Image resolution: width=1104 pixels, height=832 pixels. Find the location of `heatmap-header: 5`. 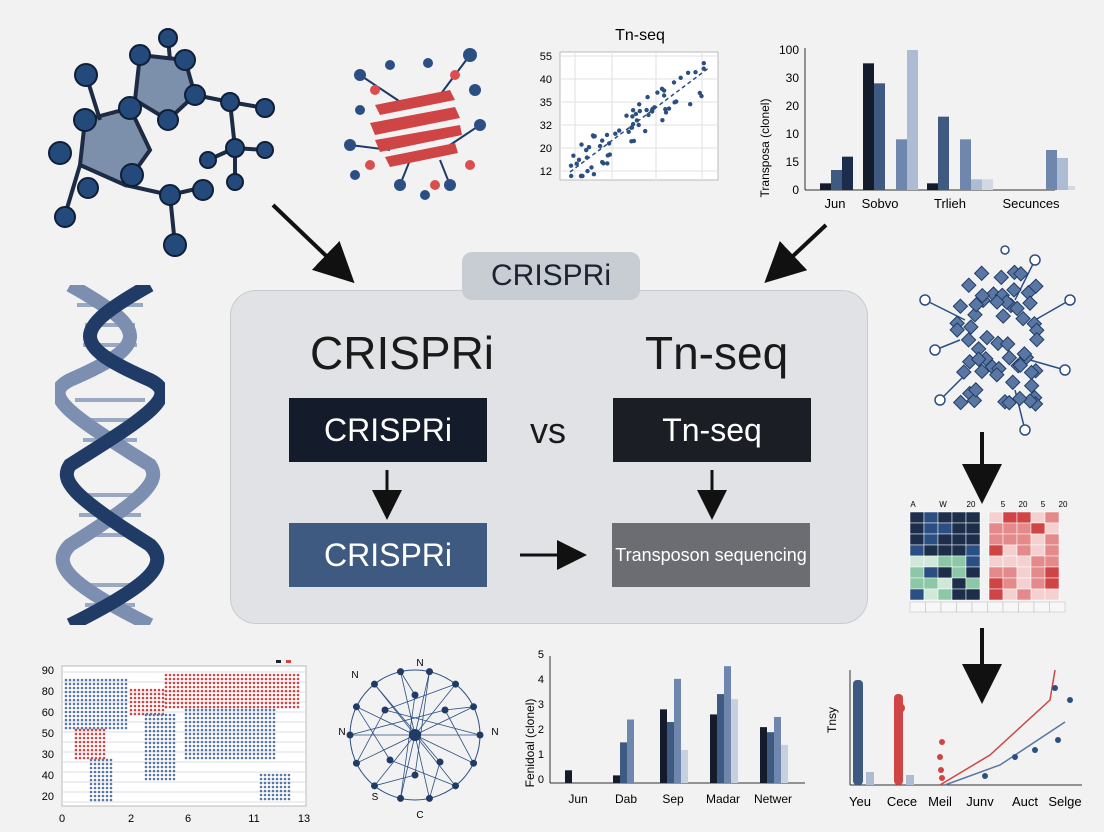

heatmap-header: 5 is located at coordinates (1043, 504).